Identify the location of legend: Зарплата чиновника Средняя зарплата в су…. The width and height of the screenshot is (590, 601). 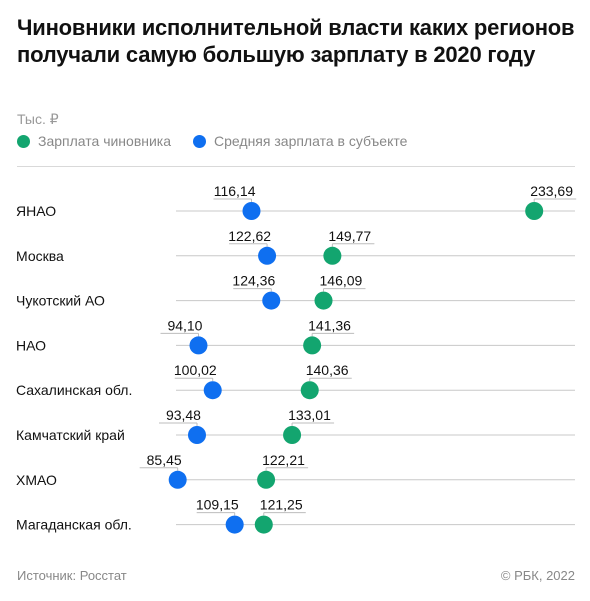
(223, 141).